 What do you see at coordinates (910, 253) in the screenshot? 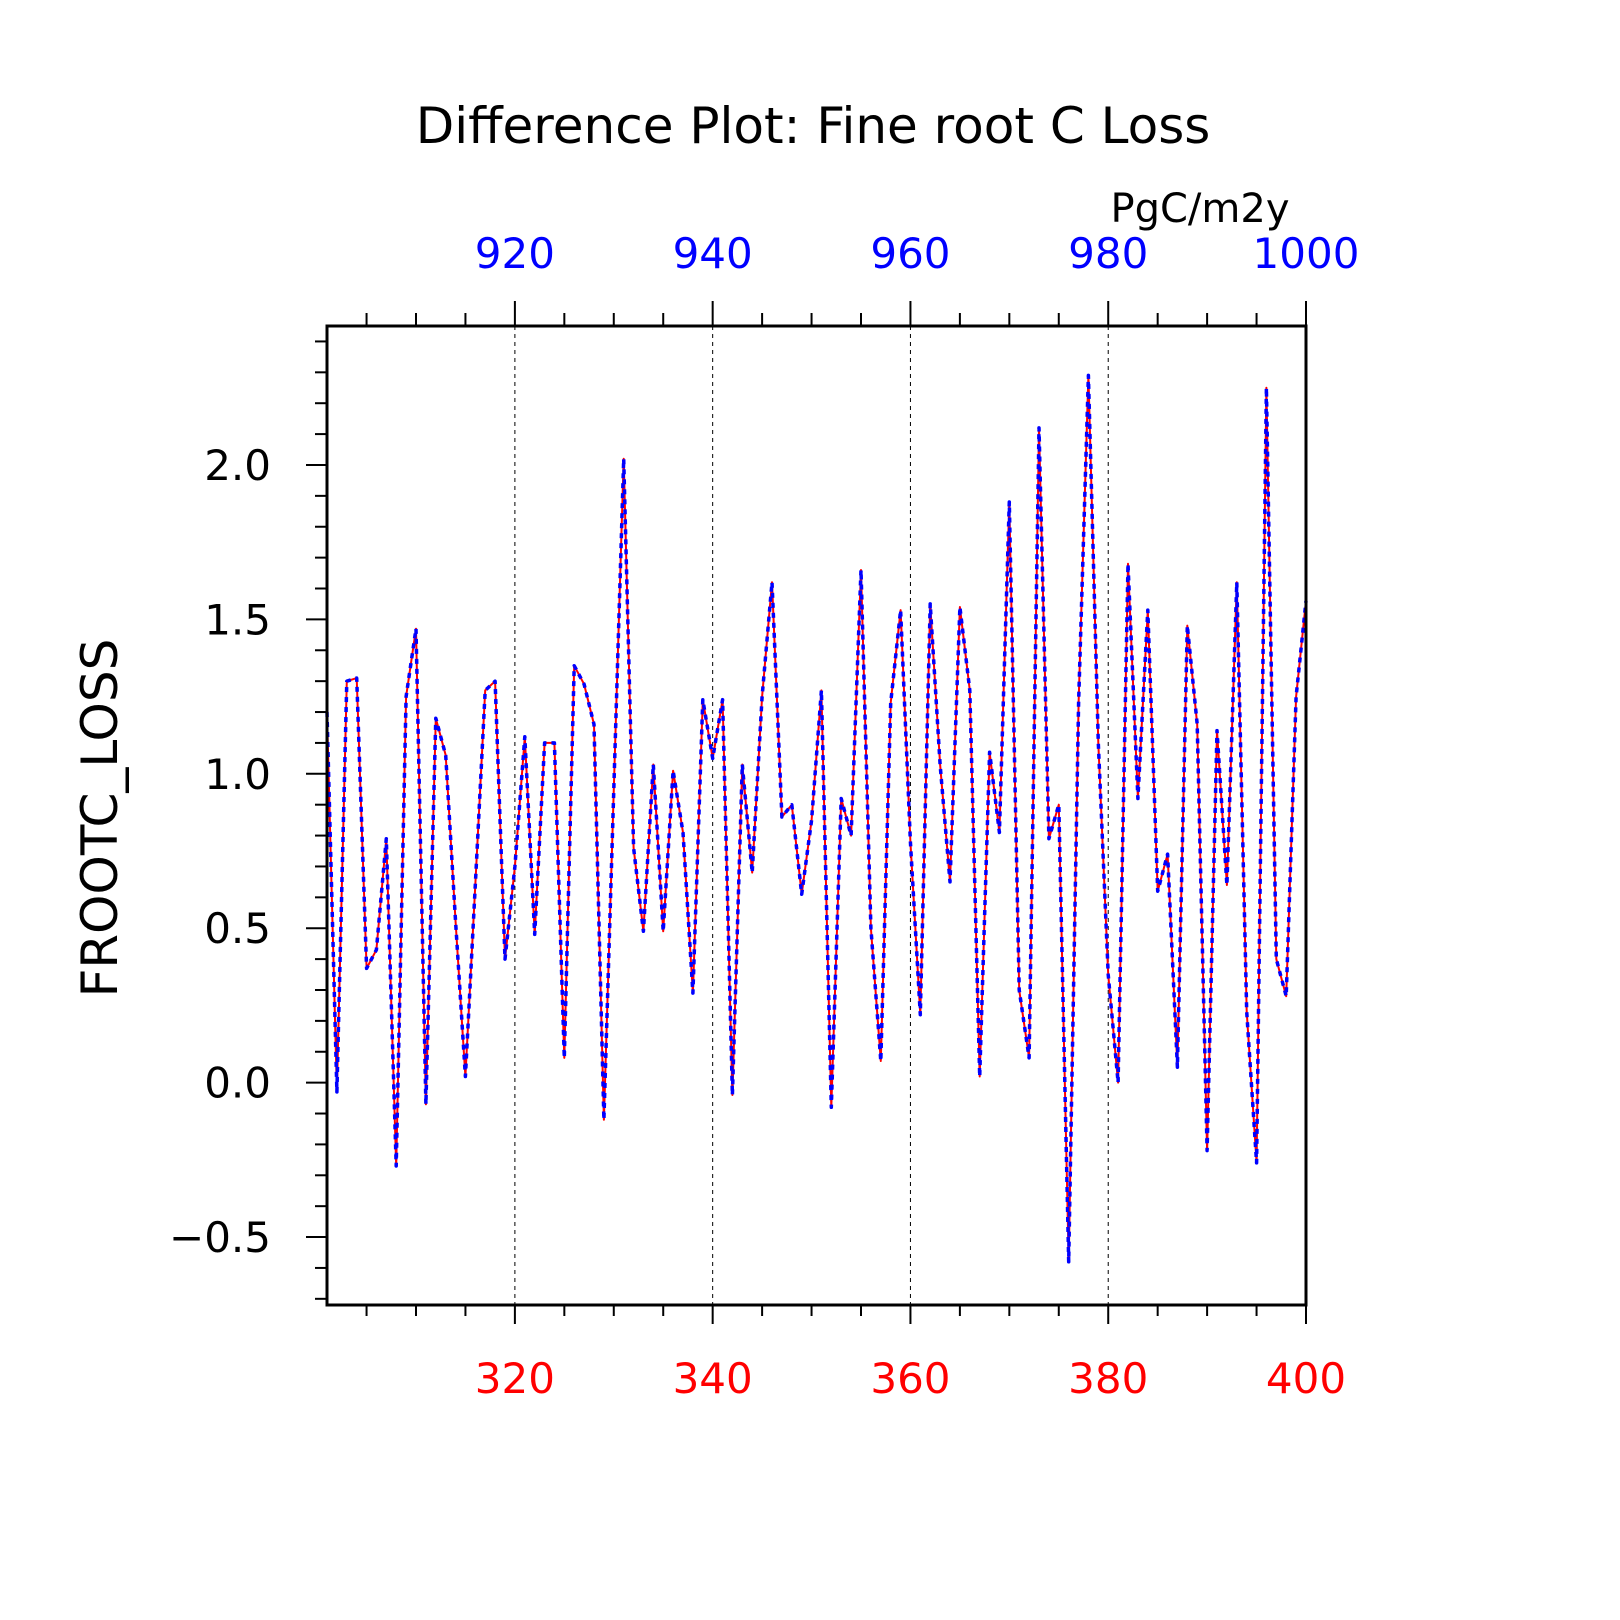
I see `top-x-tick-label: 960` at bounding box center [910, 253].